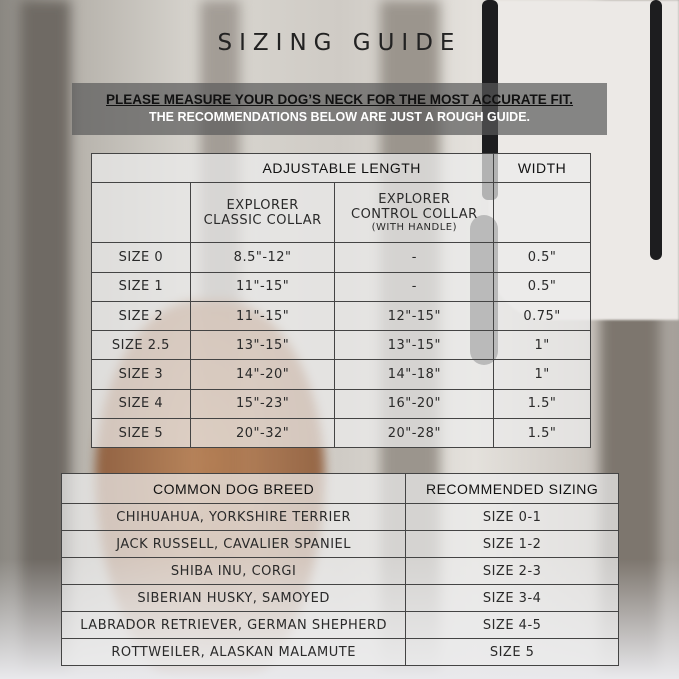  I want to click on breed-row: JACK RUSSELL, CAVALIER SPANIEL SIZE 1-2, so click(339, 544).